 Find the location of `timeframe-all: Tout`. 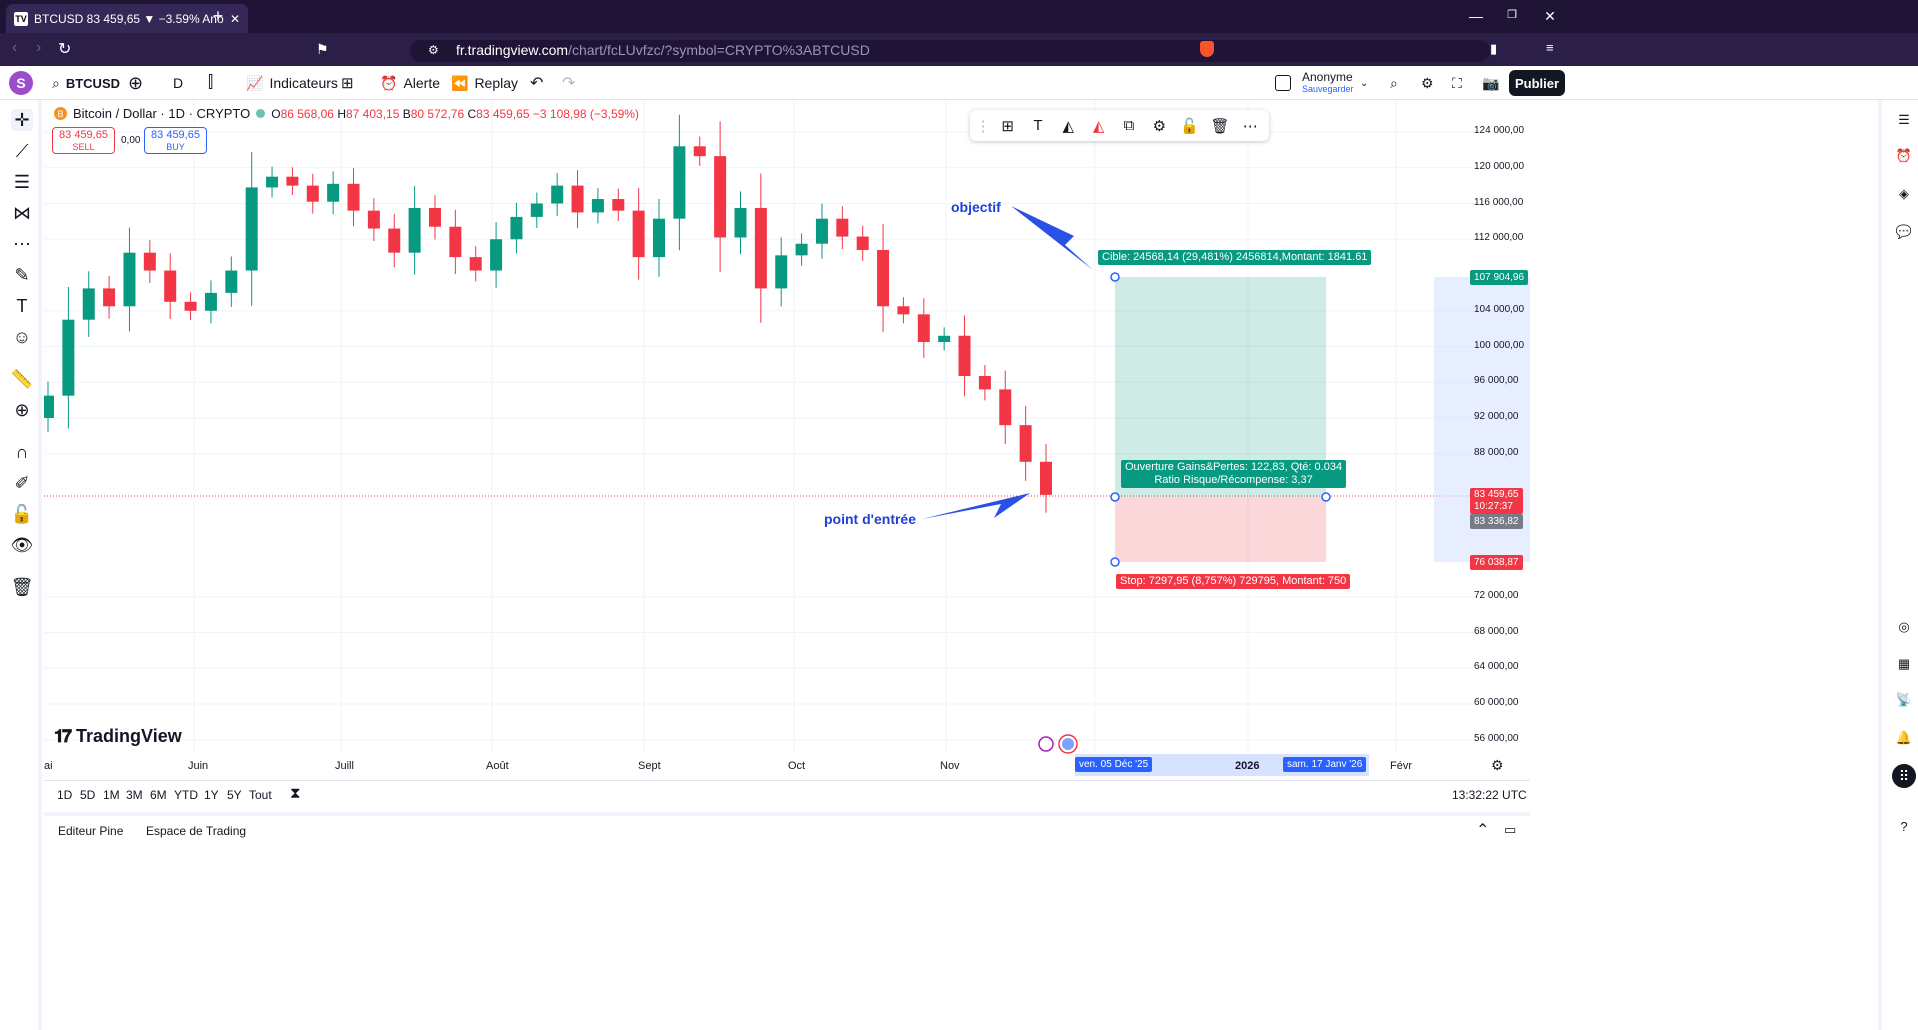

timeframe-all: Tout is located at coordinates (260, 795).